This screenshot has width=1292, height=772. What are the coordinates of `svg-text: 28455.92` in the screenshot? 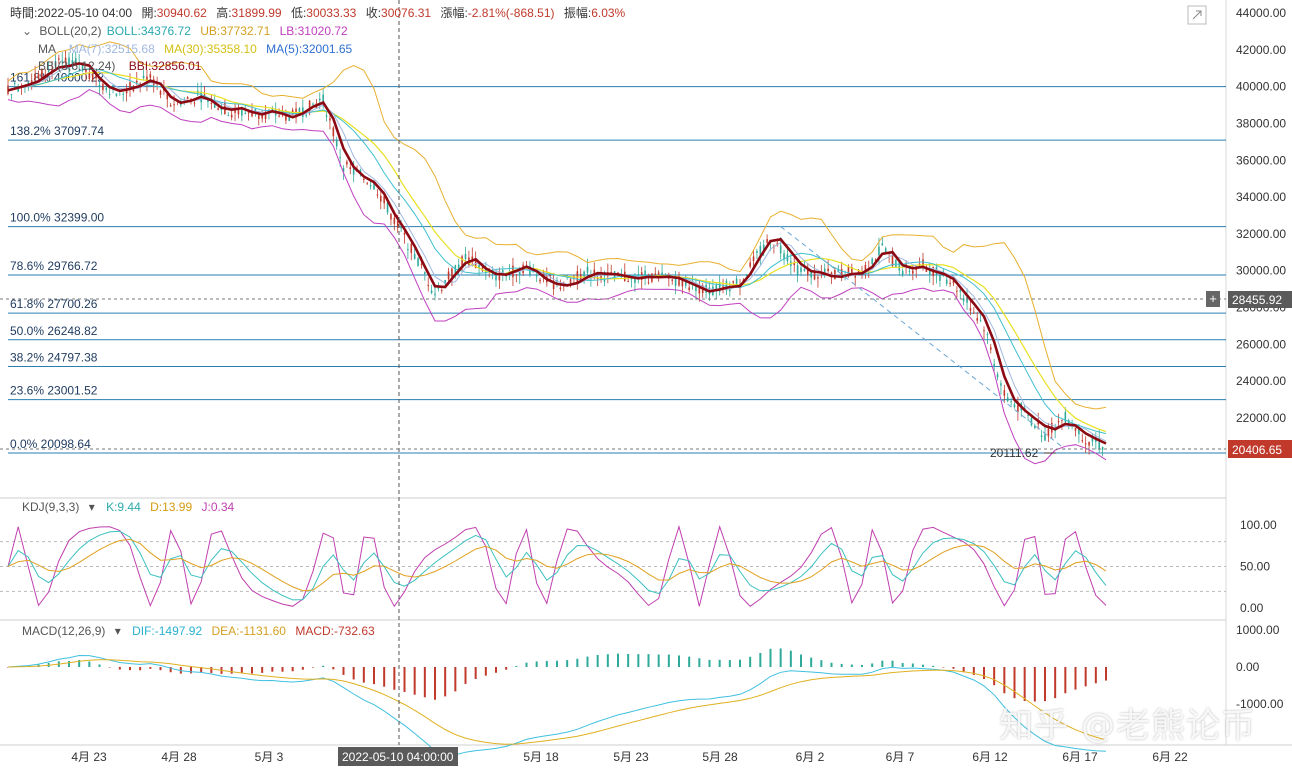 It's located at (1257, 300).